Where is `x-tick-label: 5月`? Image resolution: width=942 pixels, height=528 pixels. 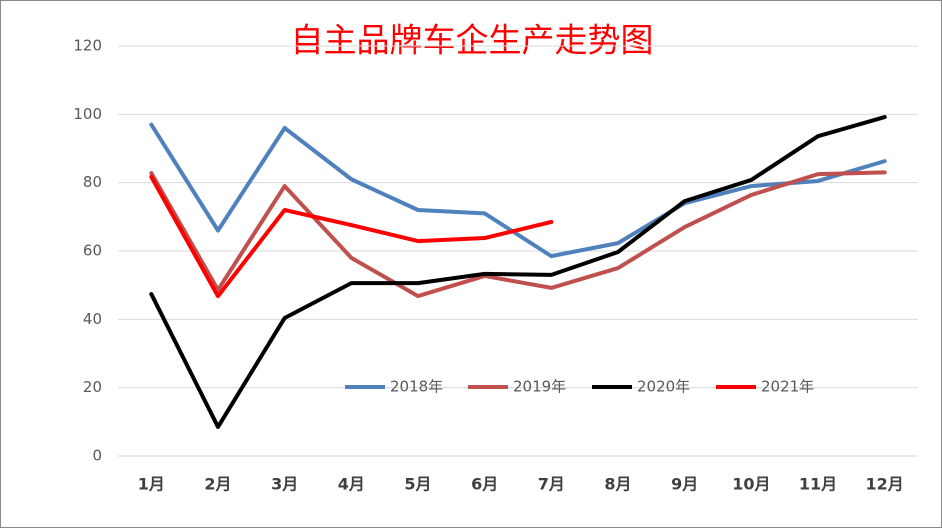 x-tick-label: 5月 is located at coordinates (417, 484).